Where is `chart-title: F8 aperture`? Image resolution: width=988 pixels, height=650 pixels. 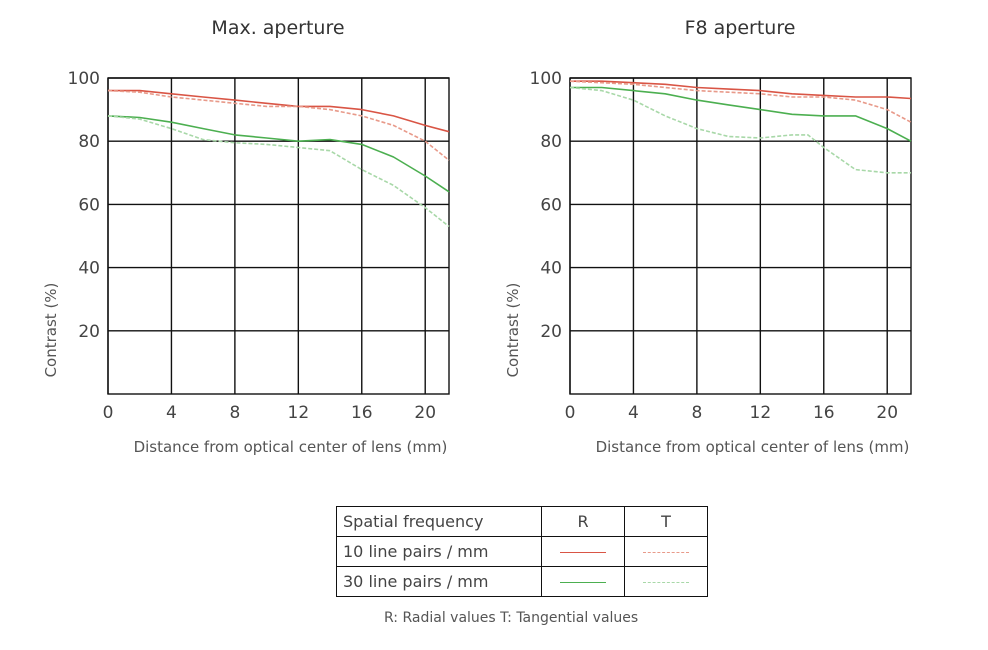 chart-title: F8 aperture is located at coordinates (740, 28).